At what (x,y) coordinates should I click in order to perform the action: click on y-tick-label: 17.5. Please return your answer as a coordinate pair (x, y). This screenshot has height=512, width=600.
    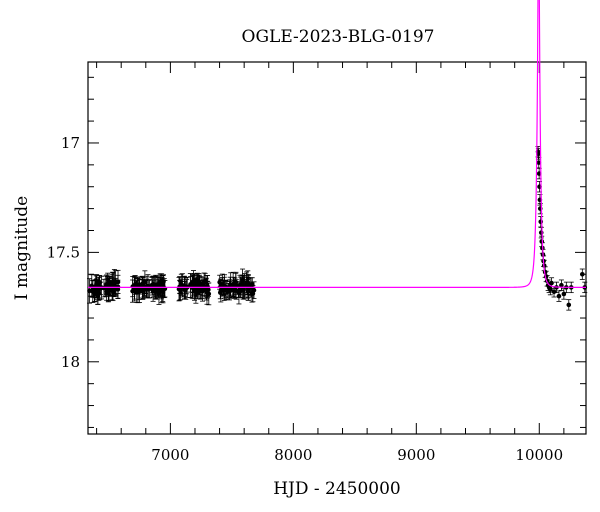
    Looking at the image, I should click on (63, 252).